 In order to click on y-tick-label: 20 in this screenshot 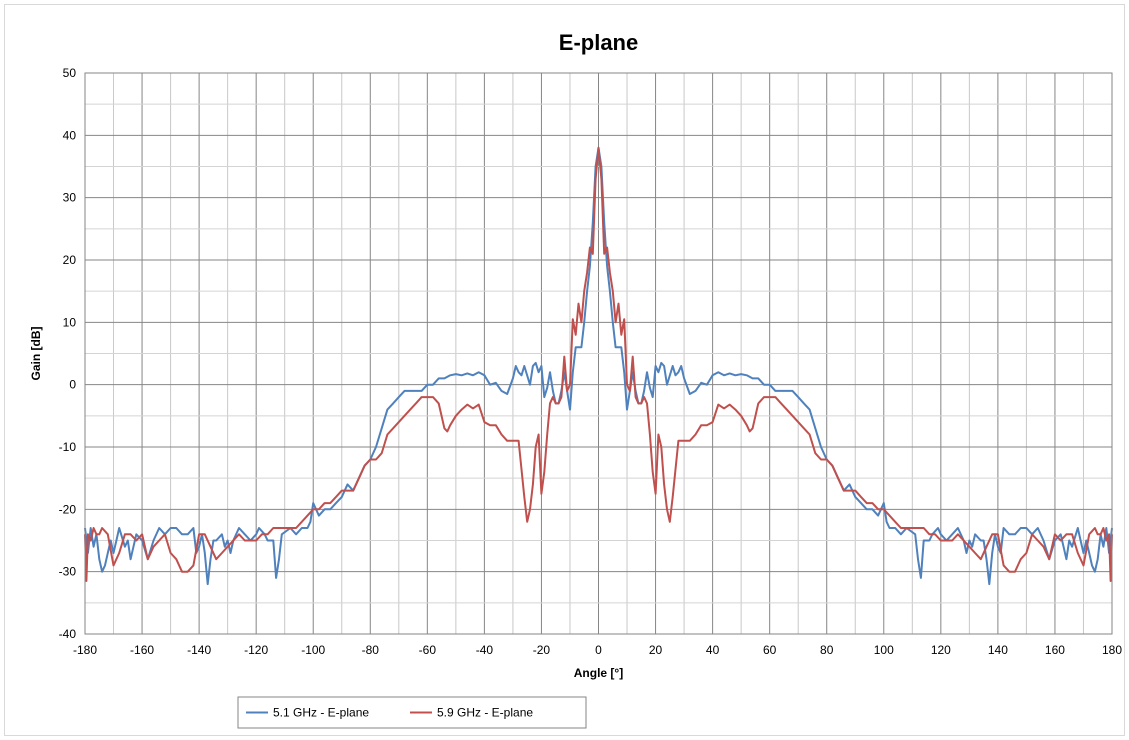, I will do `click(70, 260)`.